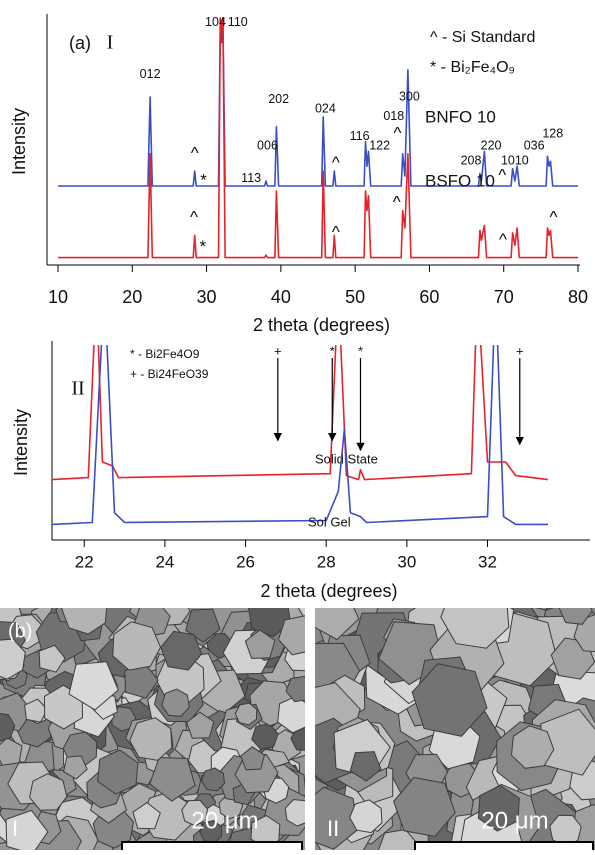 The height and width of the screenshot is (855, 595). I want to click on panel-label: (b), so click(20, 631).